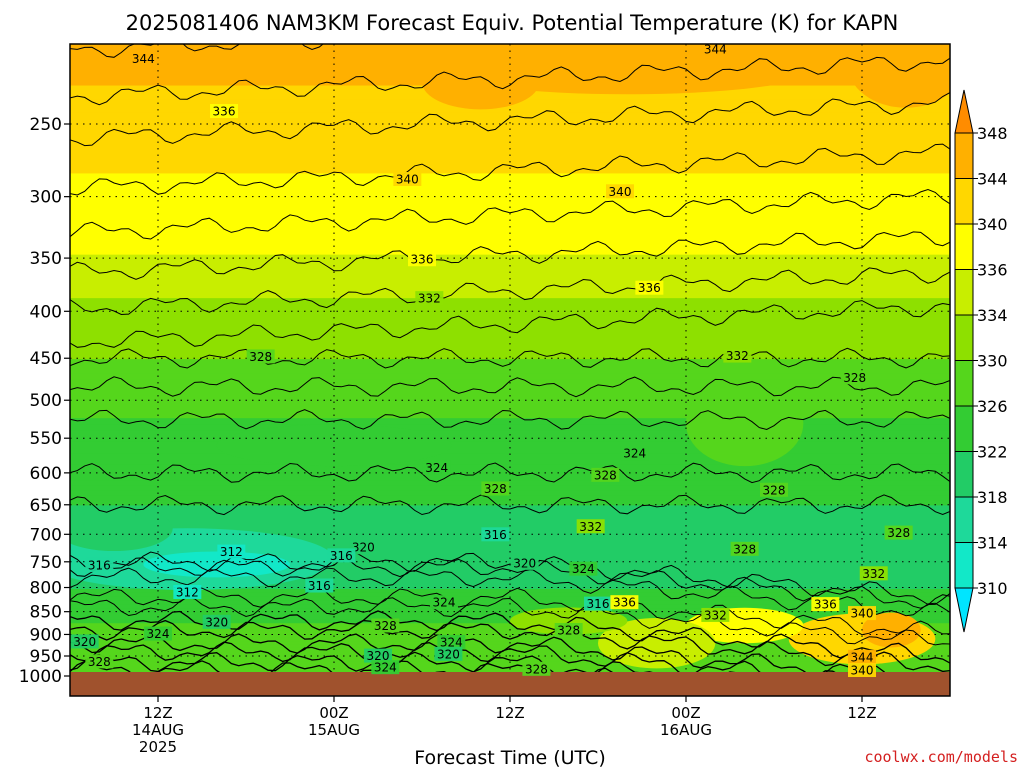 The image size is (1024, 768). Describe the element at coordinates (862, 670) in the screenshot. I see `contour-label: 340` at that location.